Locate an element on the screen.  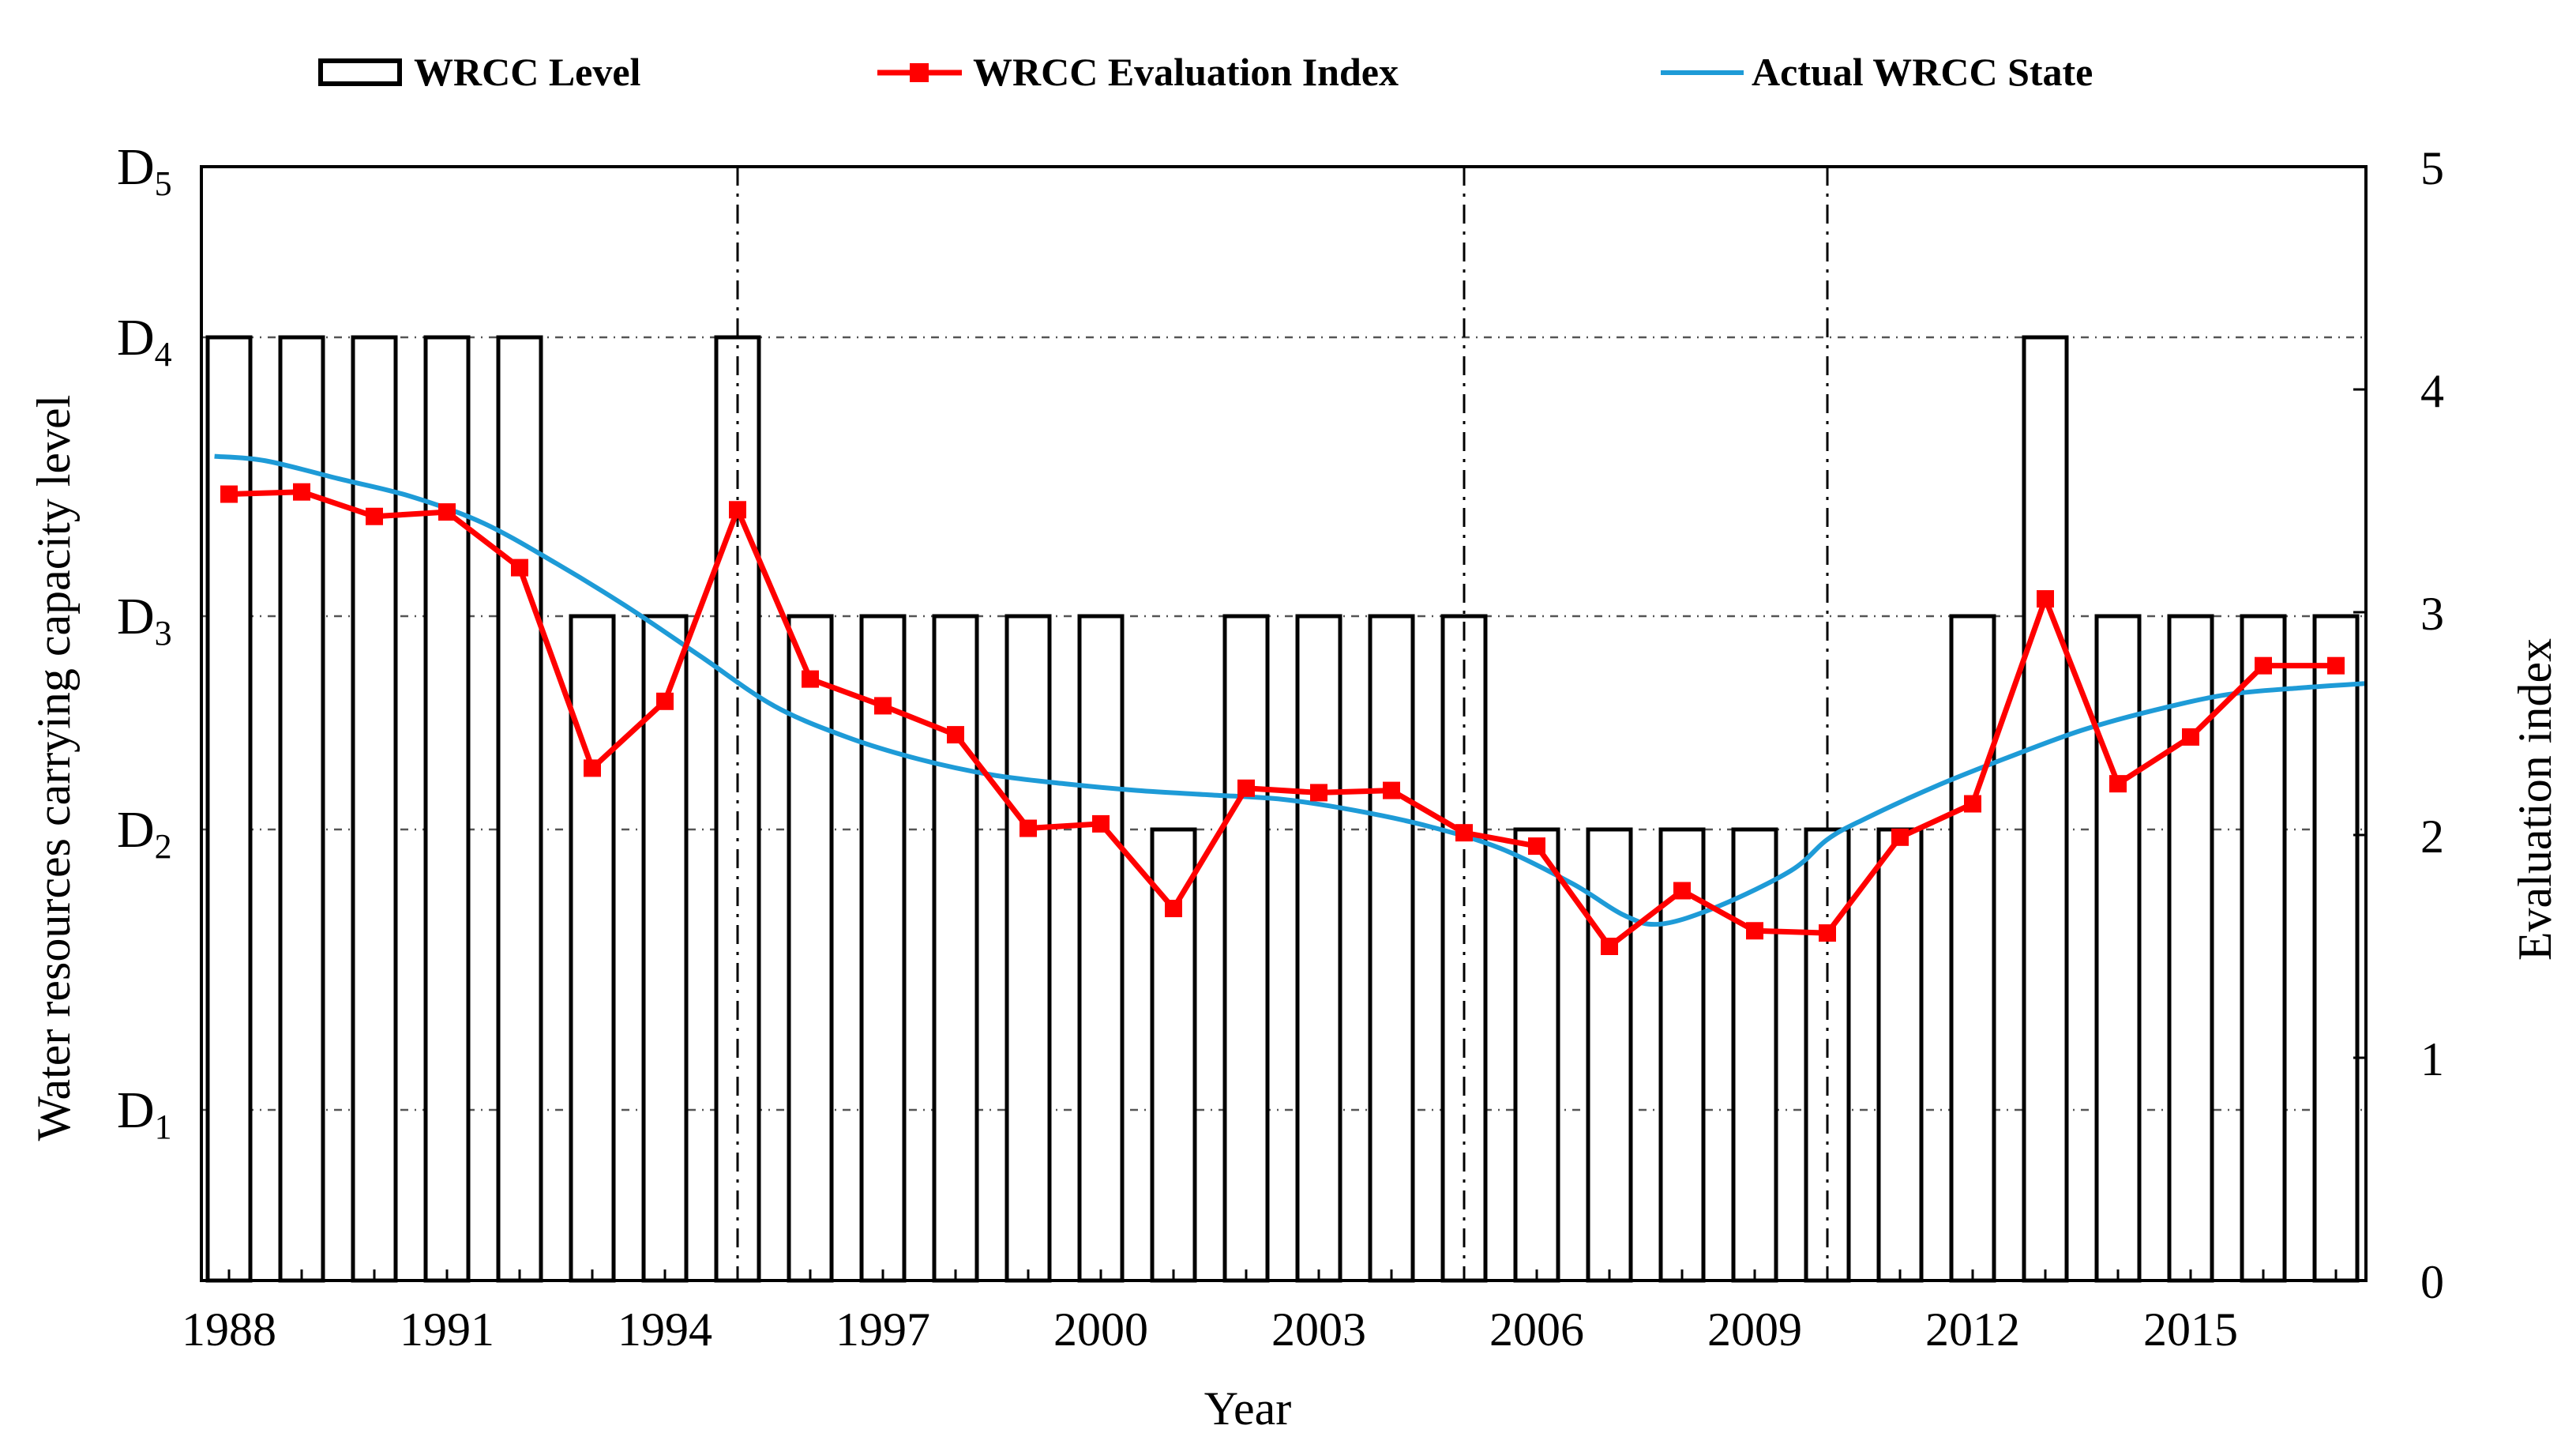
x-tick-label: 2012 is located at coordinates (1972, 1329).